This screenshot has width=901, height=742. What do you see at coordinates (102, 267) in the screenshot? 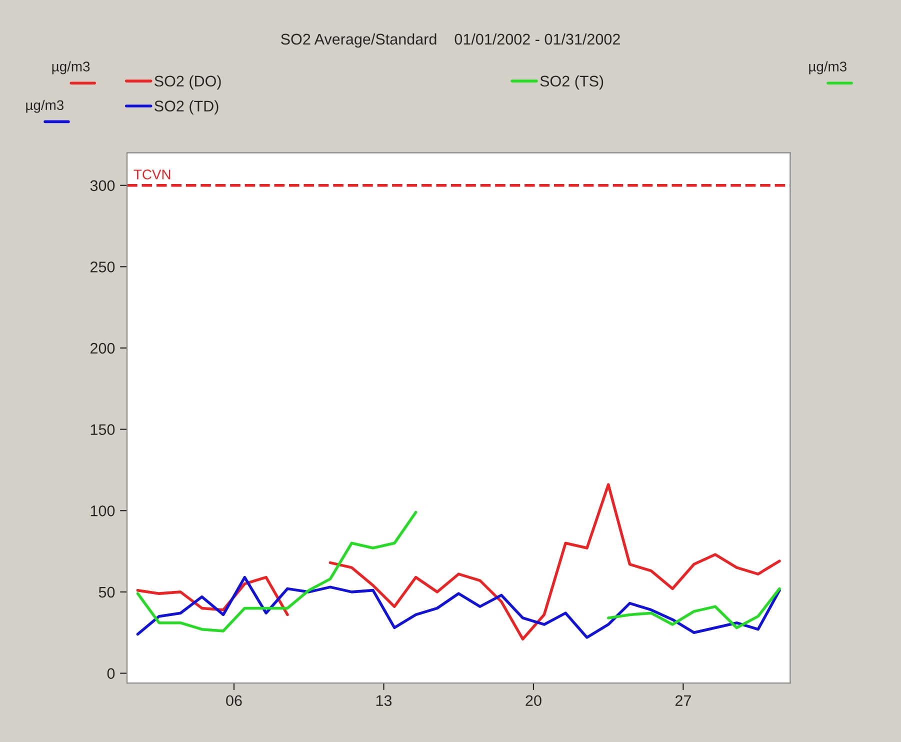
I see `y-tick-label: 250` at bounding box center [102, 267].